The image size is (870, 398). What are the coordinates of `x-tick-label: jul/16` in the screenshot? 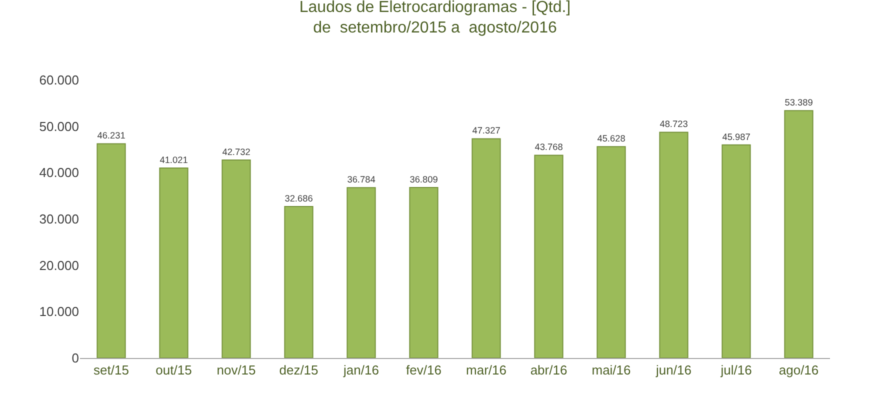 It's located at (736, 370).